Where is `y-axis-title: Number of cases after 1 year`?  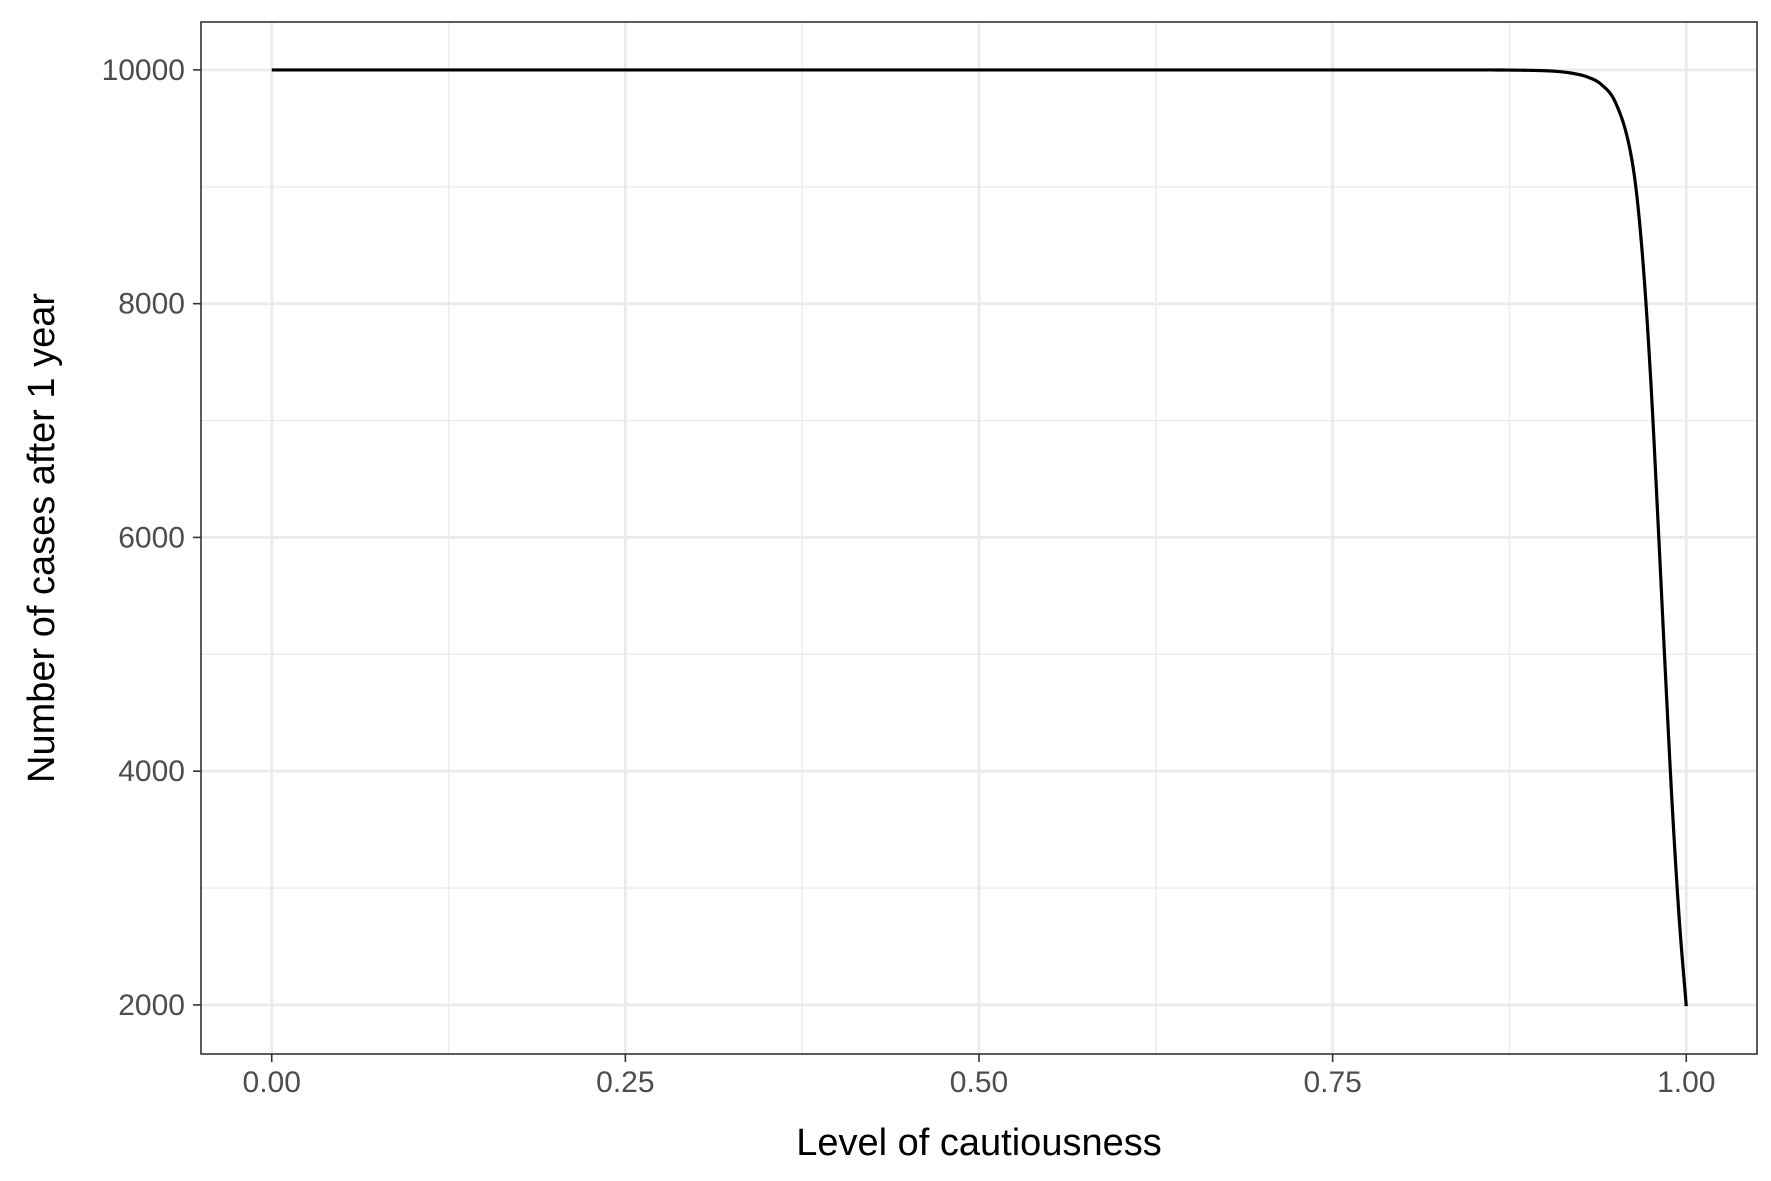
y-axis-title: Number of cases after 1 year is located at coordinates (42, 538).